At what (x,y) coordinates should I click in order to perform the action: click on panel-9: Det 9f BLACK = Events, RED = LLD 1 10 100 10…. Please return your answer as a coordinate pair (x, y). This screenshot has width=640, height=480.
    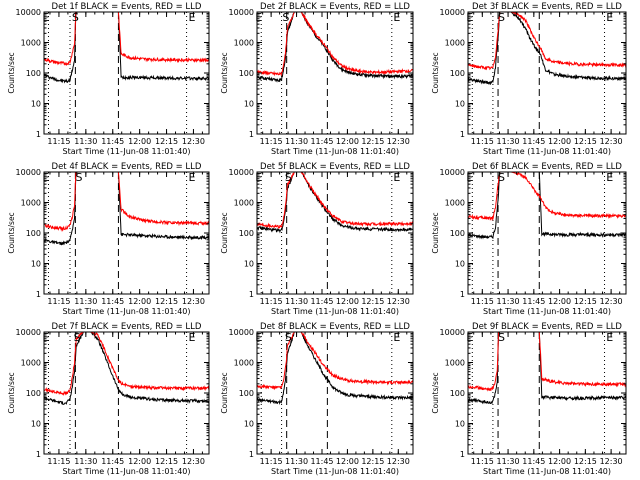
    Looking at the image, I should click on (529, 399).